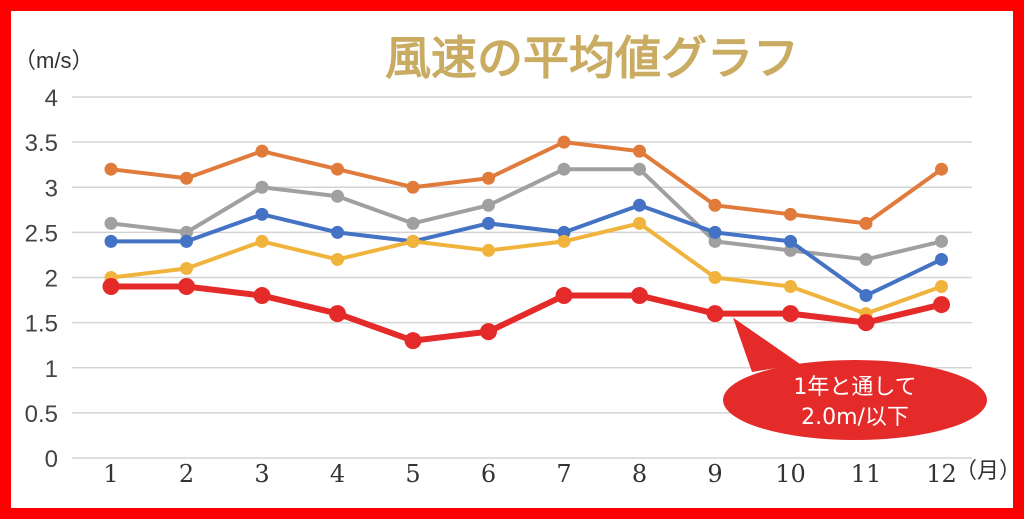  I want to click on x-axis-unit: （月）, so click(988, 470).